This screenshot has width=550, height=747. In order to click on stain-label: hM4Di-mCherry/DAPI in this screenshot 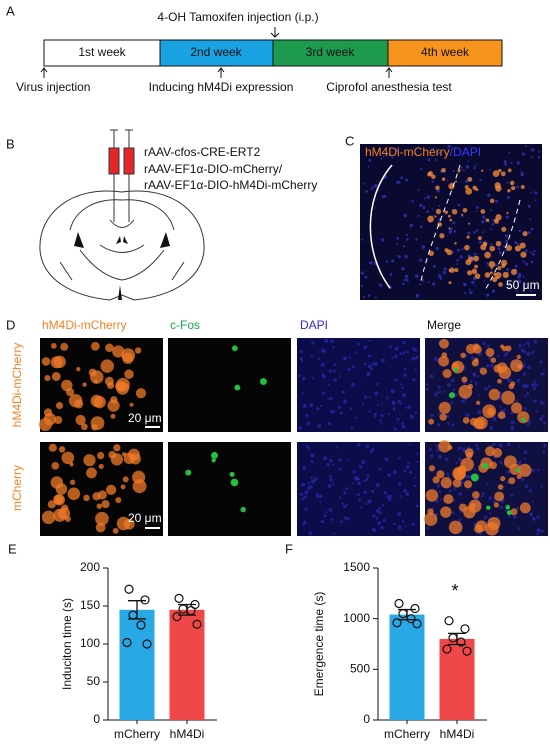, I will do `click(423, 152)`.